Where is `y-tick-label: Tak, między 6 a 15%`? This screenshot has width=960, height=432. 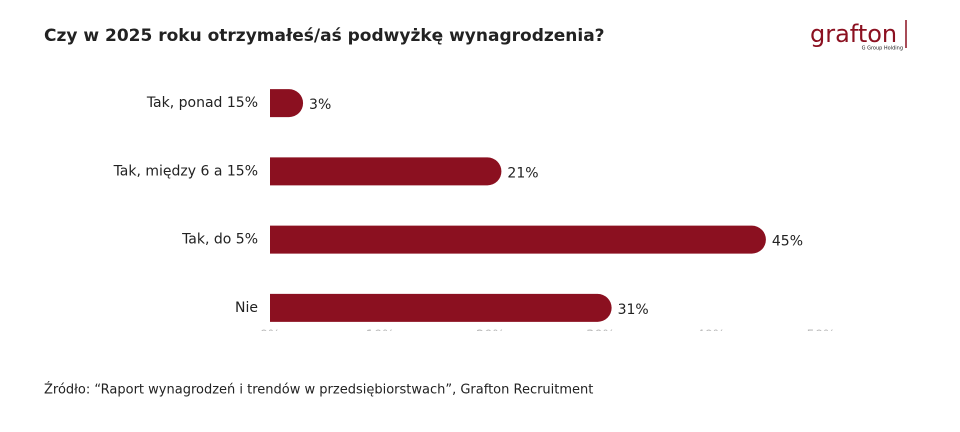
y-tick-label: Tak, między 6 a 15% is located at coordinates (185, 171).